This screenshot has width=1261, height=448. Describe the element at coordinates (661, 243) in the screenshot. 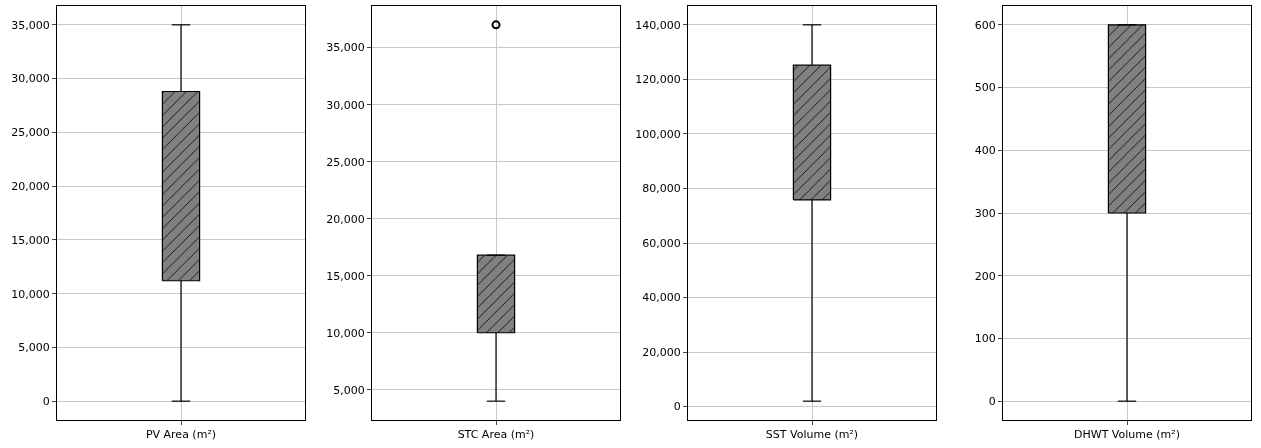

I see `y-tick-label: 60,000` at that location.